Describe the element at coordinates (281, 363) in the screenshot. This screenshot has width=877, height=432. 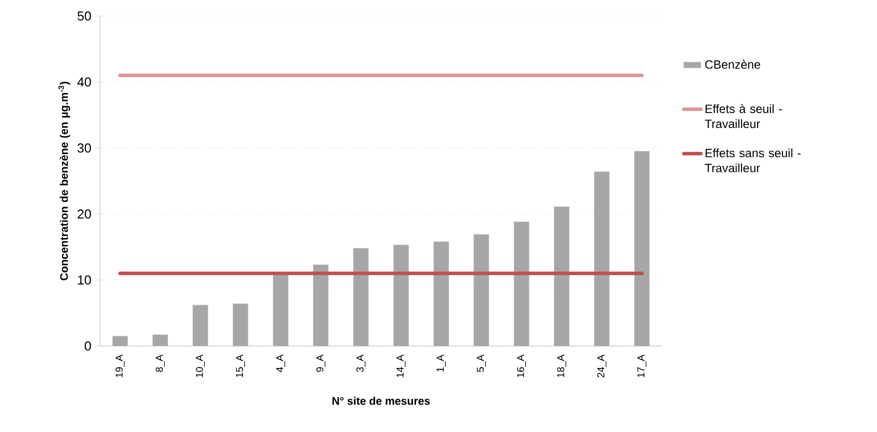
I see `x-tick-label: 4_A` at that location.